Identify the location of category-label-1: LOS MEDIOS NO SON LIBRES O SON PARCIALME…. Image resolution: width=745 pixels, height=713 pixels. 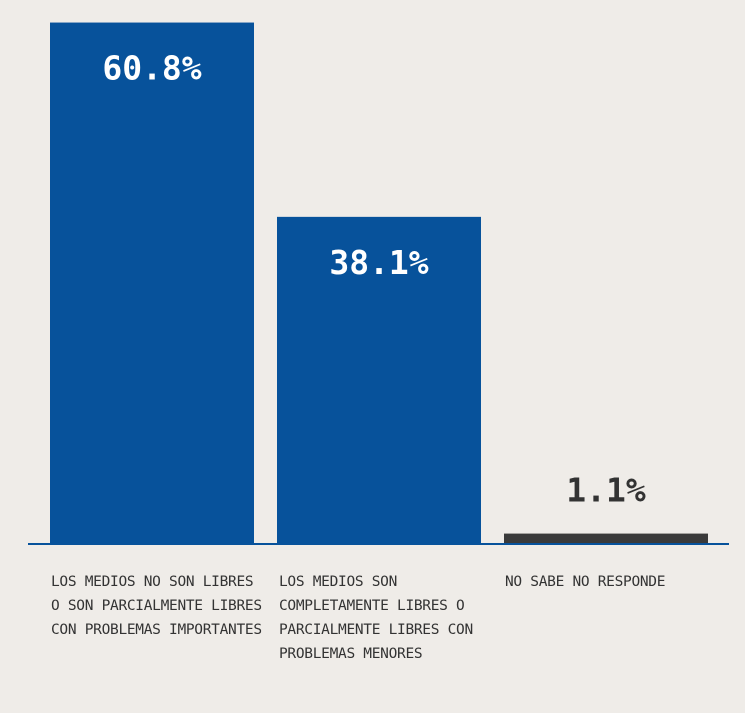
(156, 606).